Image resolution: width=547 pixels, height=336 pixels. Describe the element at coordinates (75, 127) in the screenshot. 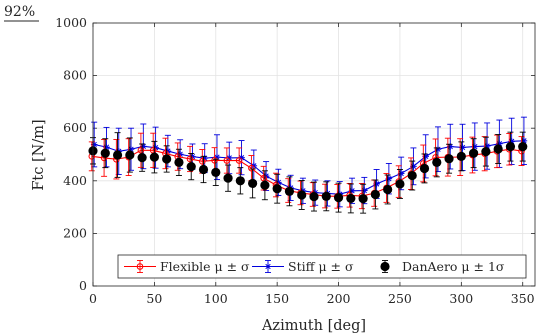

I see `y-tick-label: 600` at that location.